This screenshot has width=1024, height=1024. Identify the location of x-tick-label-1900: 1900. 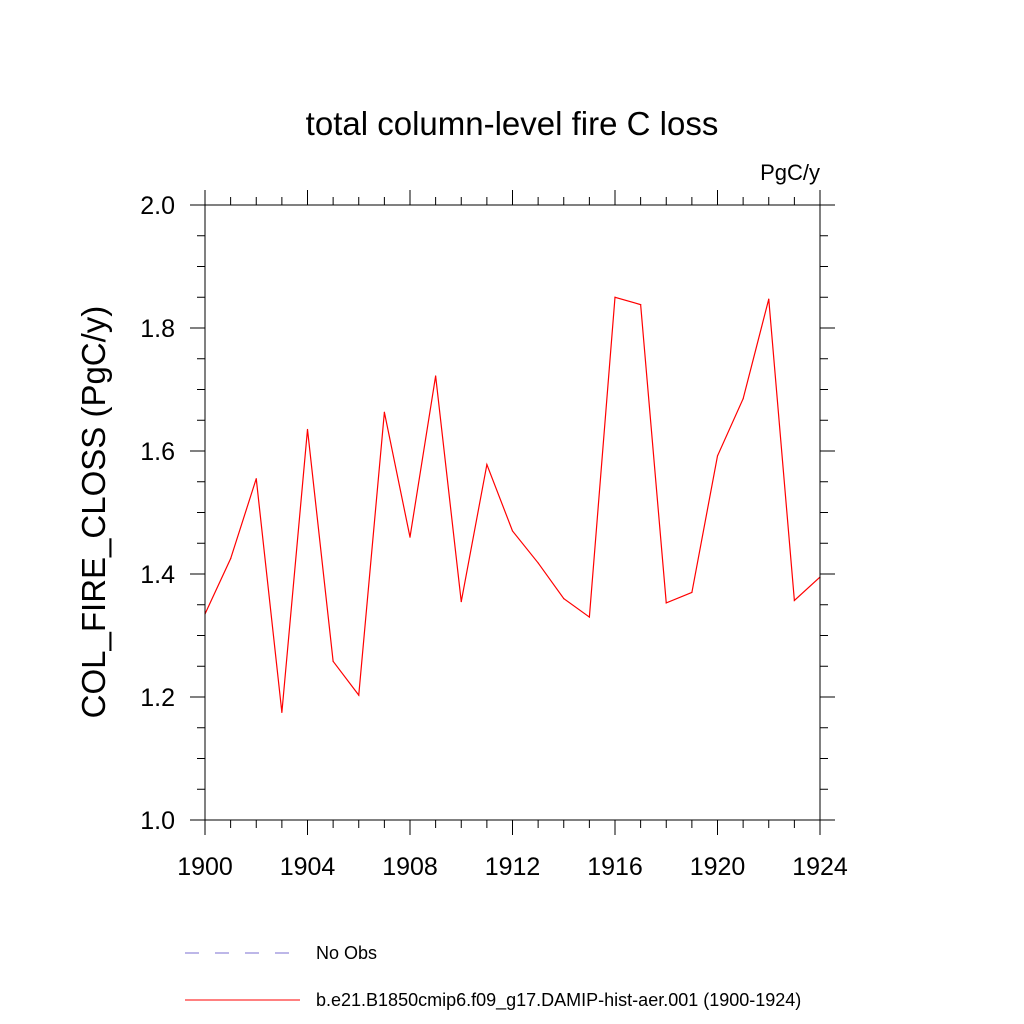
(205, 867).